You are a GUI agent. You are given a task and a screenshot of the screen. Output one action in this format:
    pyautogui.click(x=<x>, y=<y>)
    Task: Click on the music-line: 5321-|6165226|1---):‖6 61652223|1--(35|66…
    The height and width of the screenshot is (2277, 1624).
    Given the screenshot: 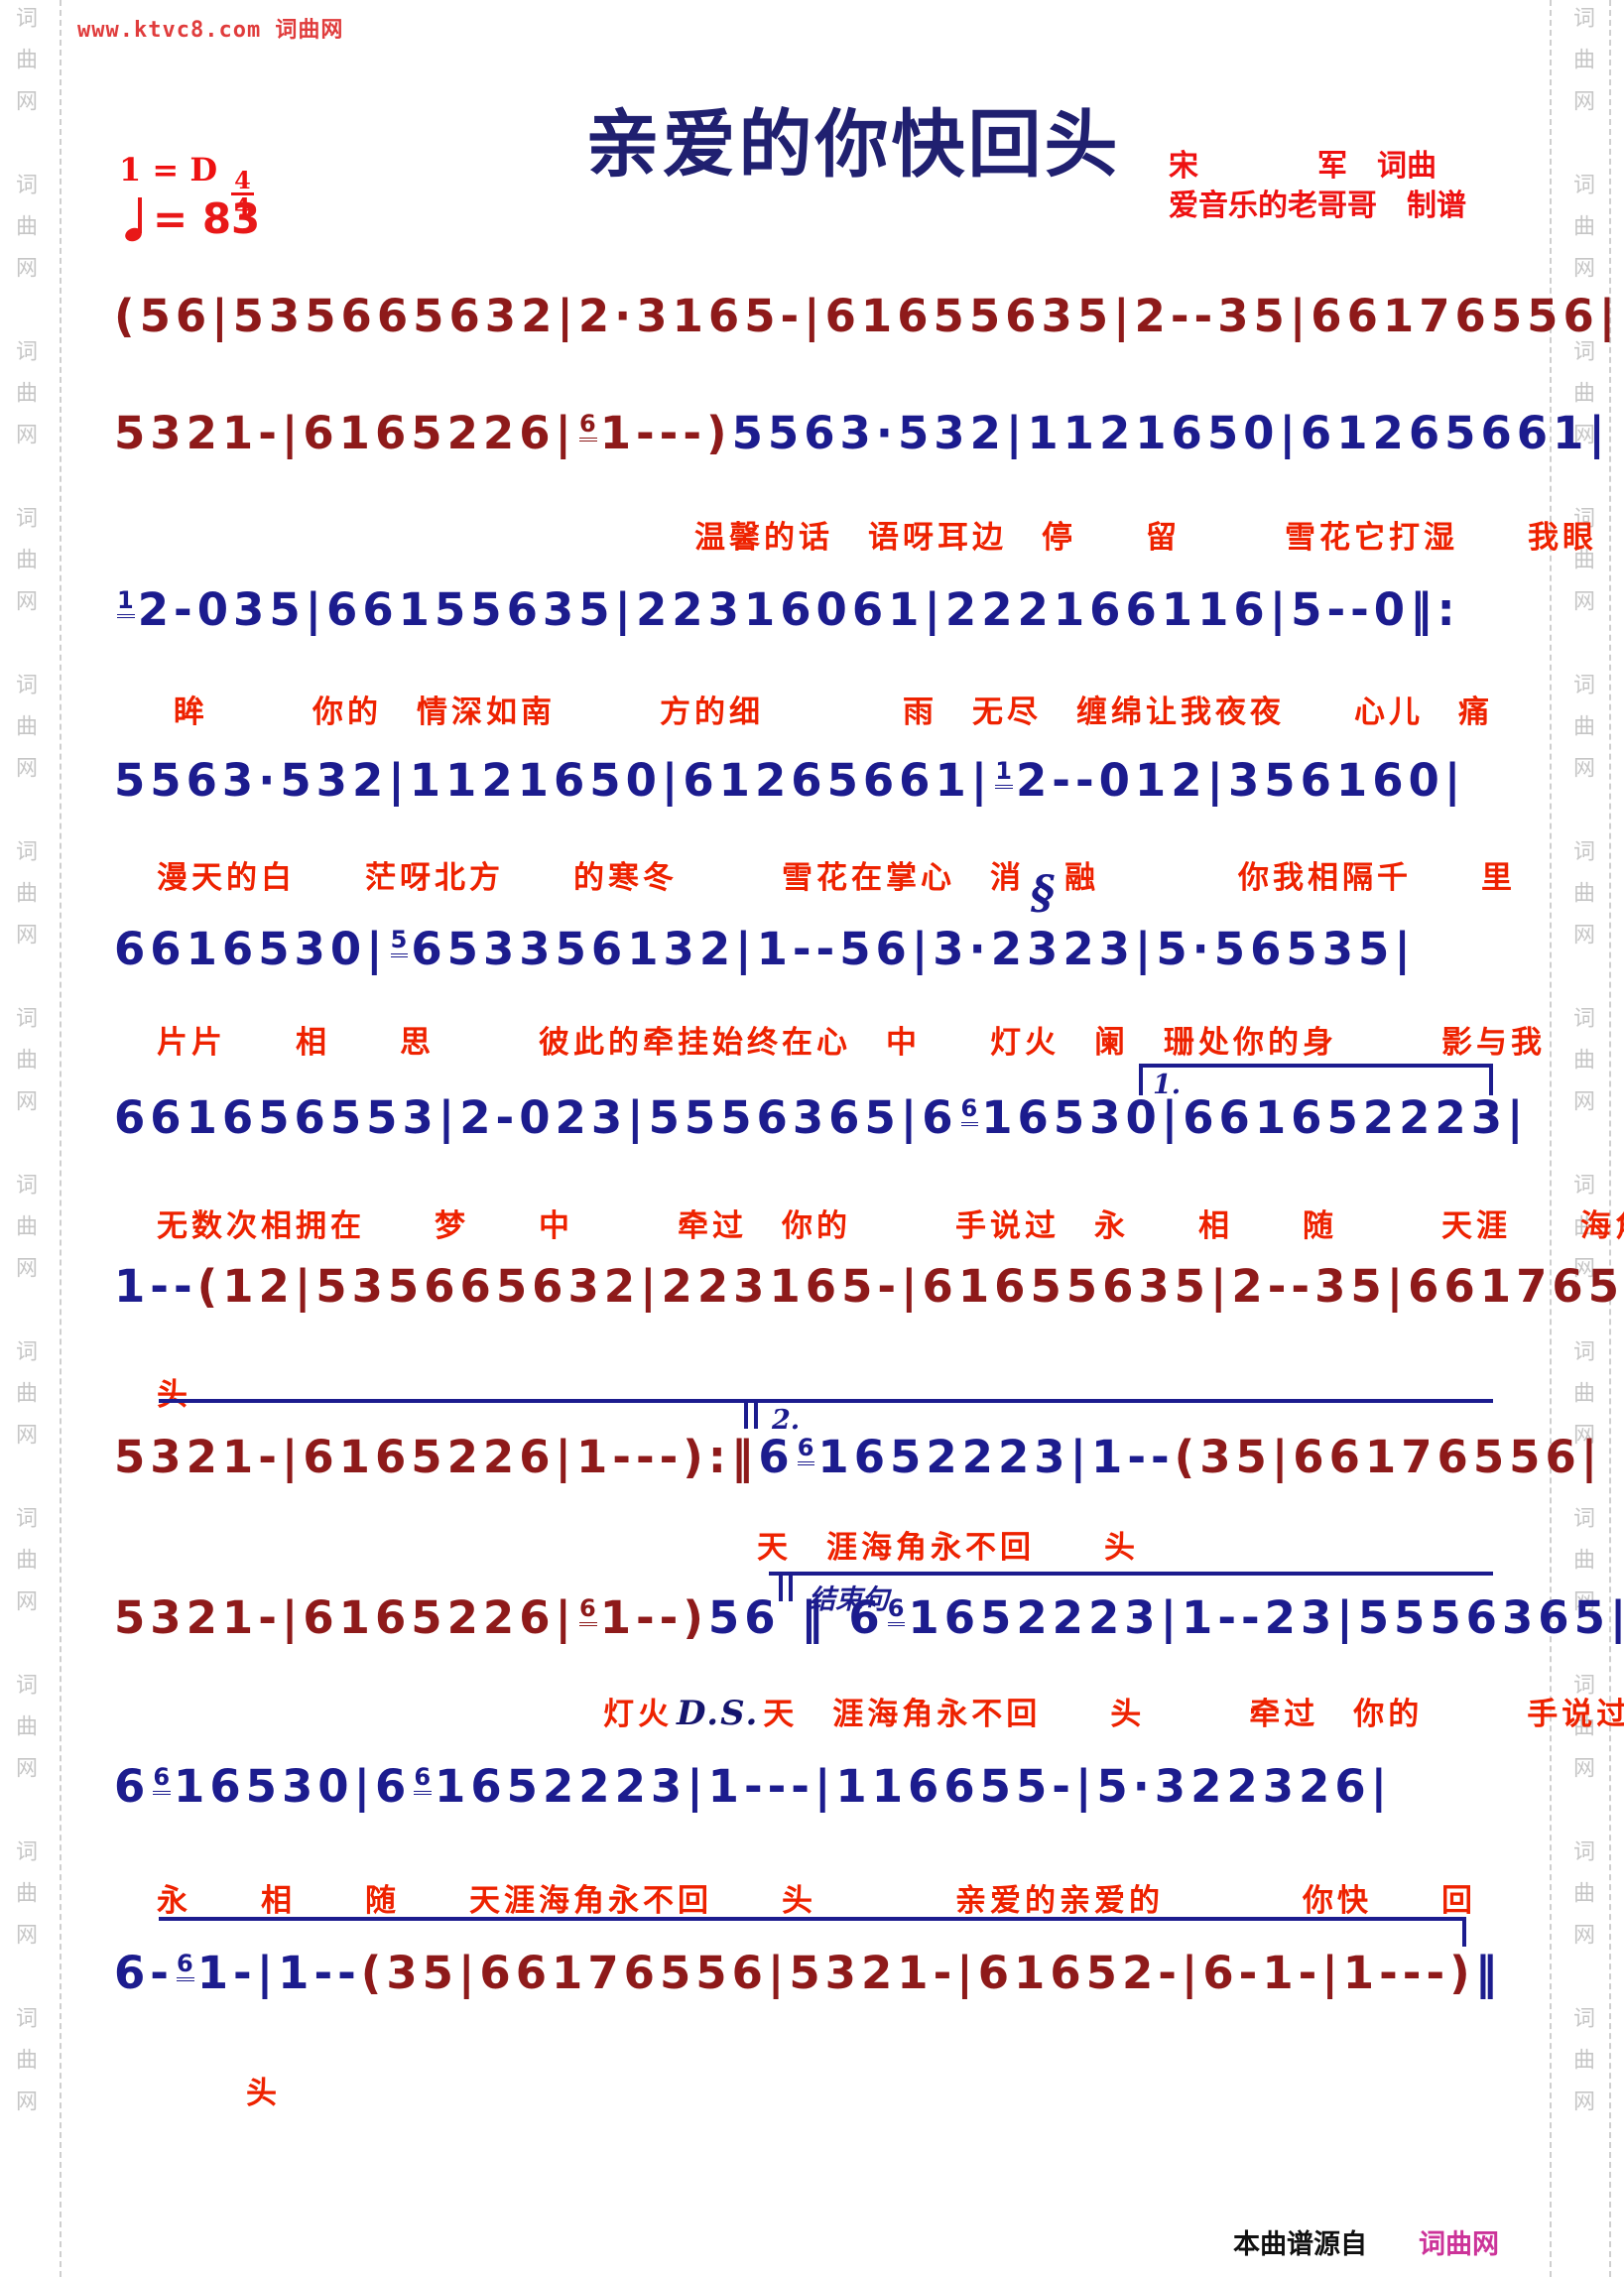 What is the action you would take?
    pyautogui.click(x=855, y=1457)
    